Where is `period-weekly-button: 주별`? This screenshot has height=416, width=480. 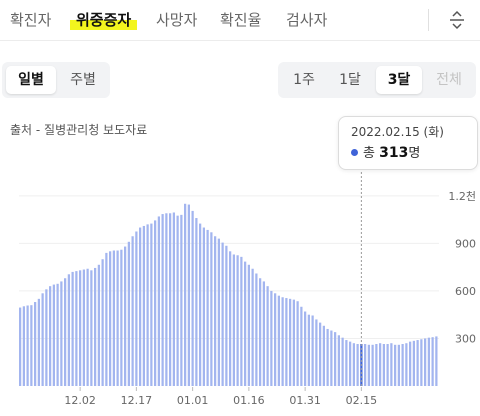
period-weekly-button: 주별 is located at coordinates (83, 80).